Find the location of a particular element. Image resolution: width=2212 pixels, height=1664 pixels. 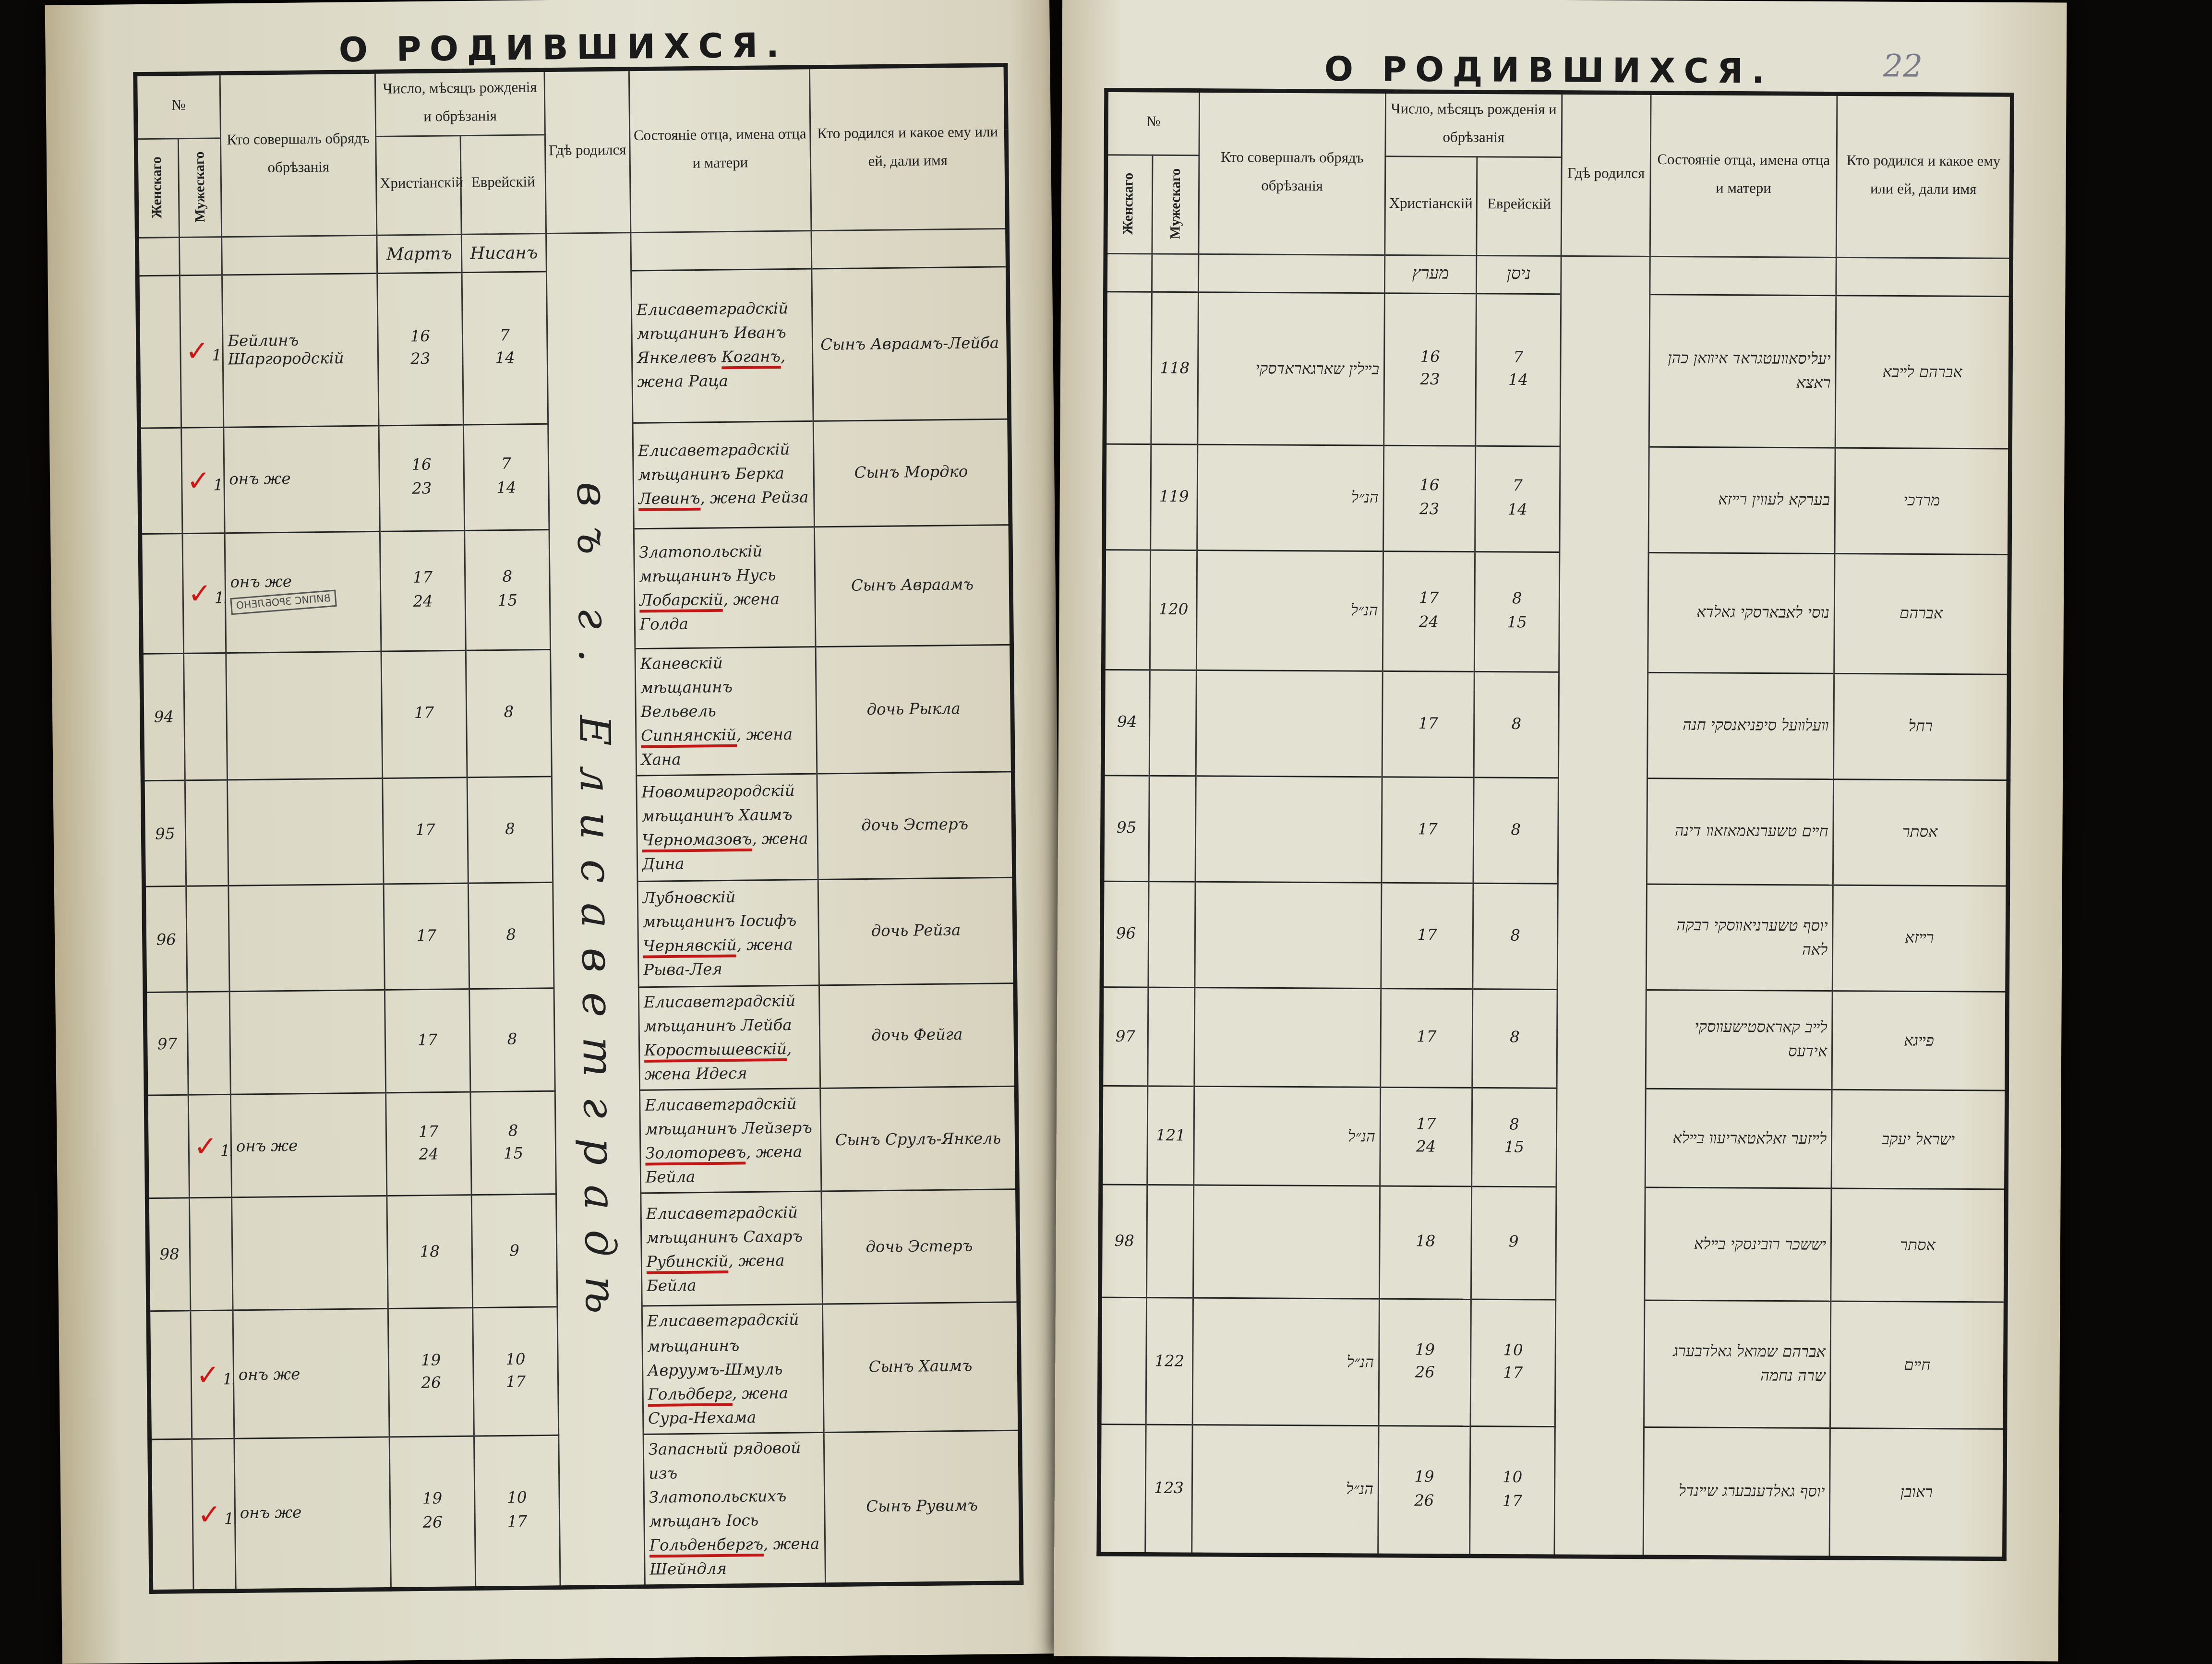

child-name: дочь Рыкла is located at coordinates (914, 709).